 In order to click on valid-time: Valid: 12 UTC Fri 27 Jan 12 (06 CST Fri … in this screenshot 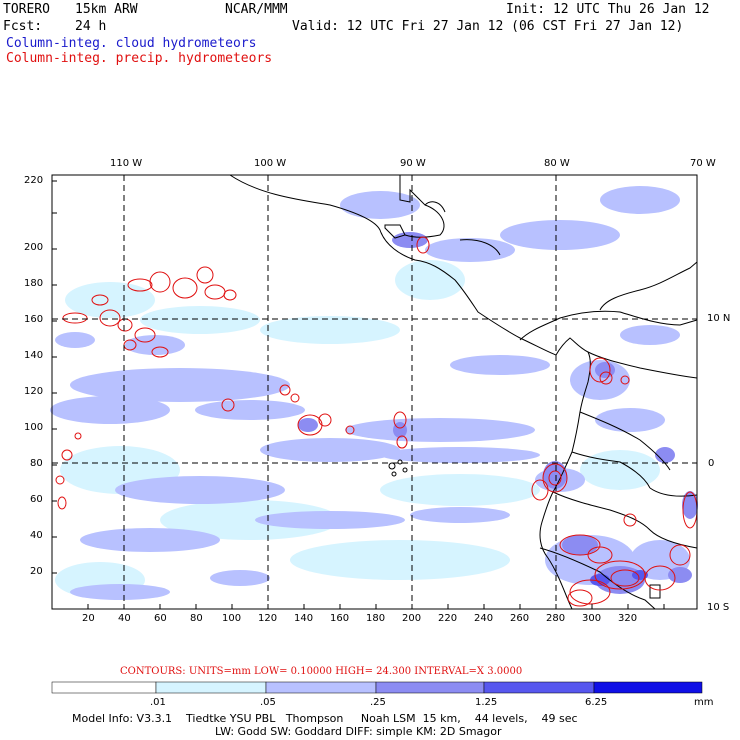, I will do `click(488, 26)`.